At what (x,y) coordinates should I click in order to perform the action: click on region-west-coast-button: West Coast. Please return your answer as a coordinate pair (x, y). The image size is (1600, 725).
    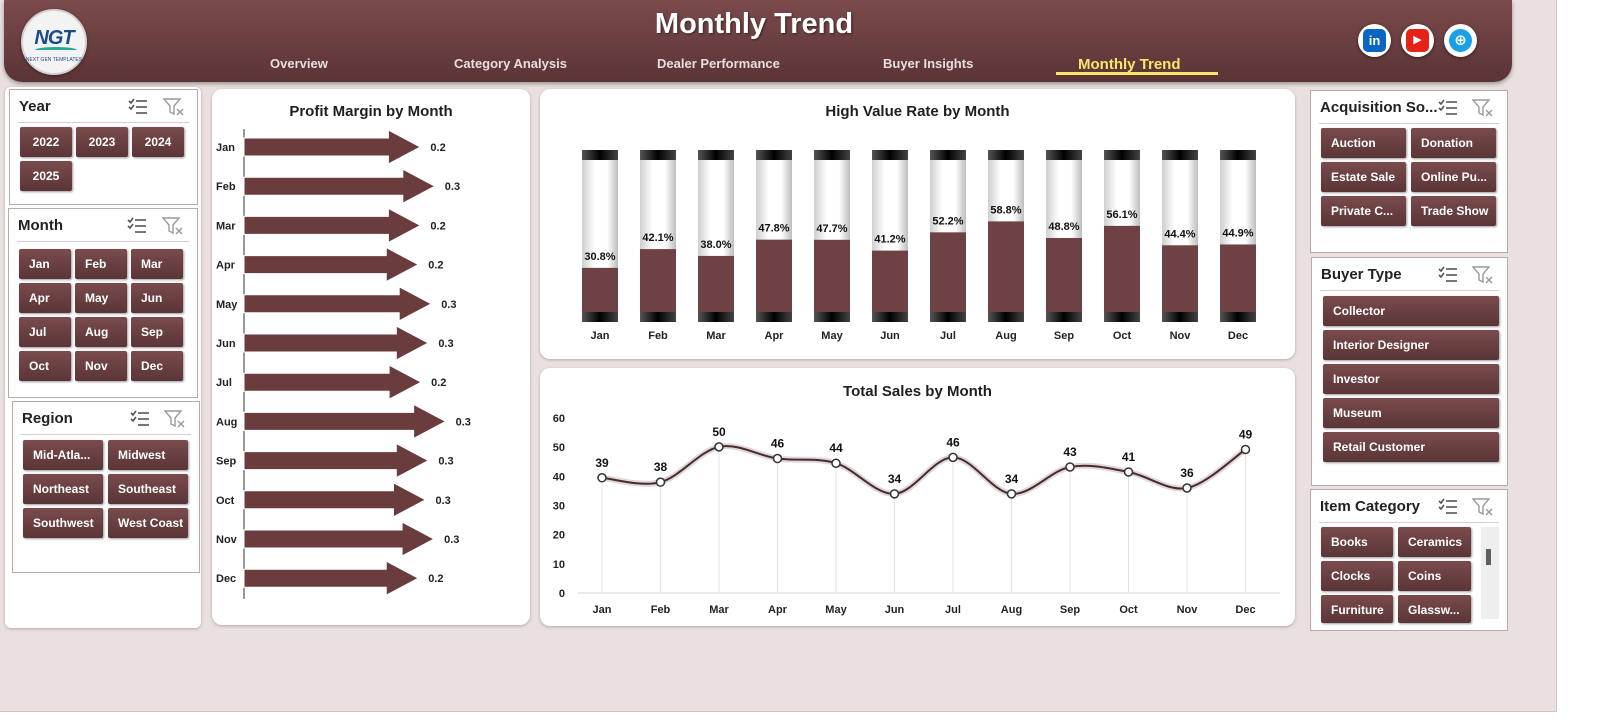
    Looking at the image, I should click on (148, 523).